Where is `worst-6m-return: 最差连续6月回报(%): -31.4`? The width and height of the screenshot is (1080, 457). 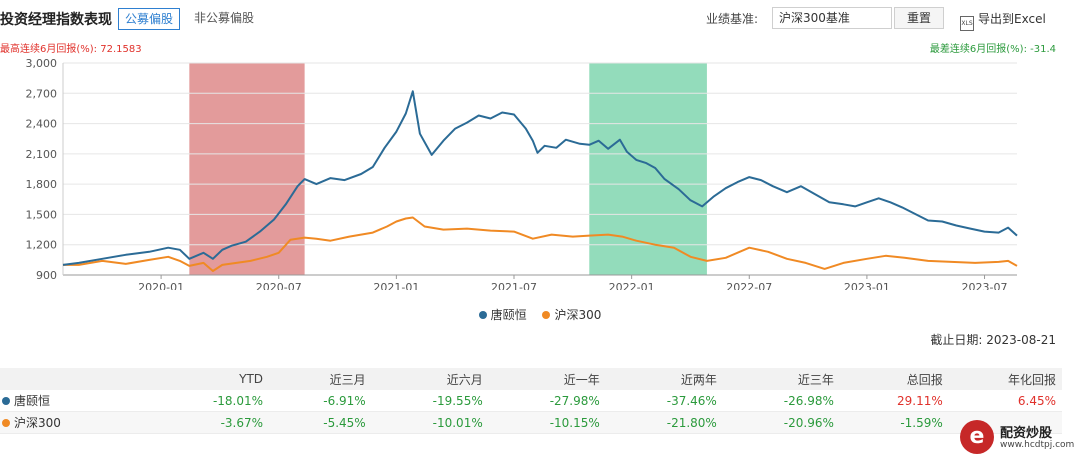
worst-6m-return: 最差连续6月回报(%): -31.4 is located at coordinates (992, 49).